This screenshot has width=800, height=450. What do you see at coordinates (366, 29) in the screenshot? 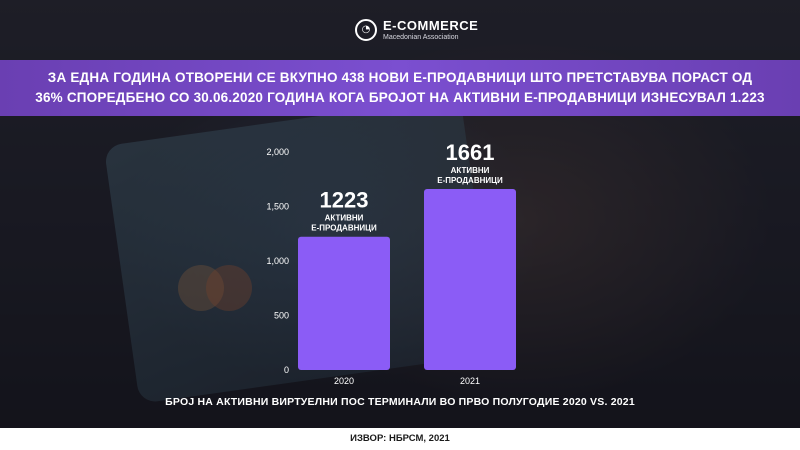
I see `shopping-chat-icon: ◔` at bounding box center [366, 29].